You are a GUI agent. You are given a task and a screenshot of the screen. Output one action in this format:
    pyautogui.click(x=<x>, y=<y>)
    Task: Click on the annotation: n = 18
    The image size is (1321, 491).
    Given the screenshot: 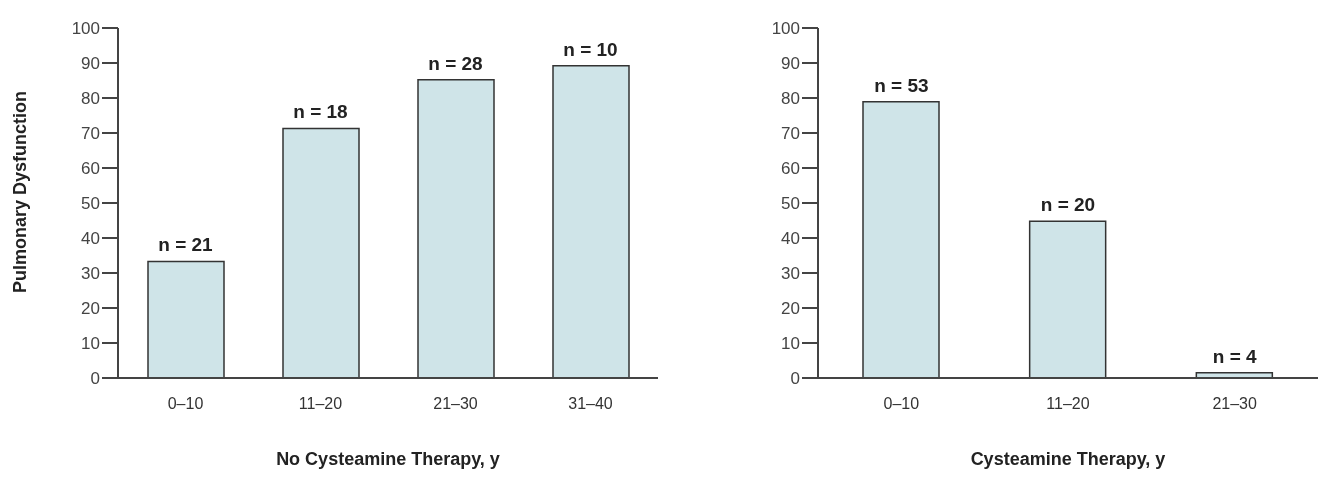 What is the action you would take?
    pyautogui.click(x=320, y=112)
    